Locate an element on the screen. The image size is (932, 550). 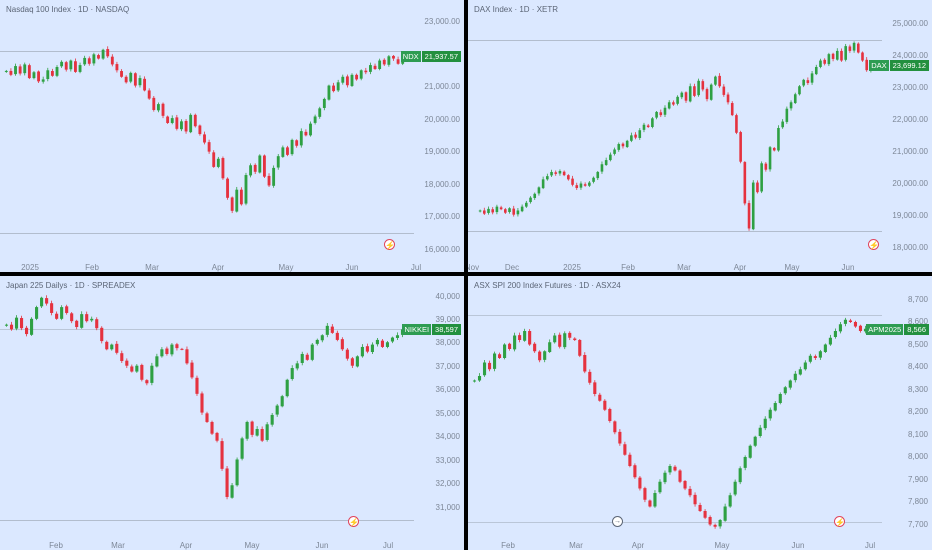
y-tick-label: 8,000 is located at coordinates (917, 456).